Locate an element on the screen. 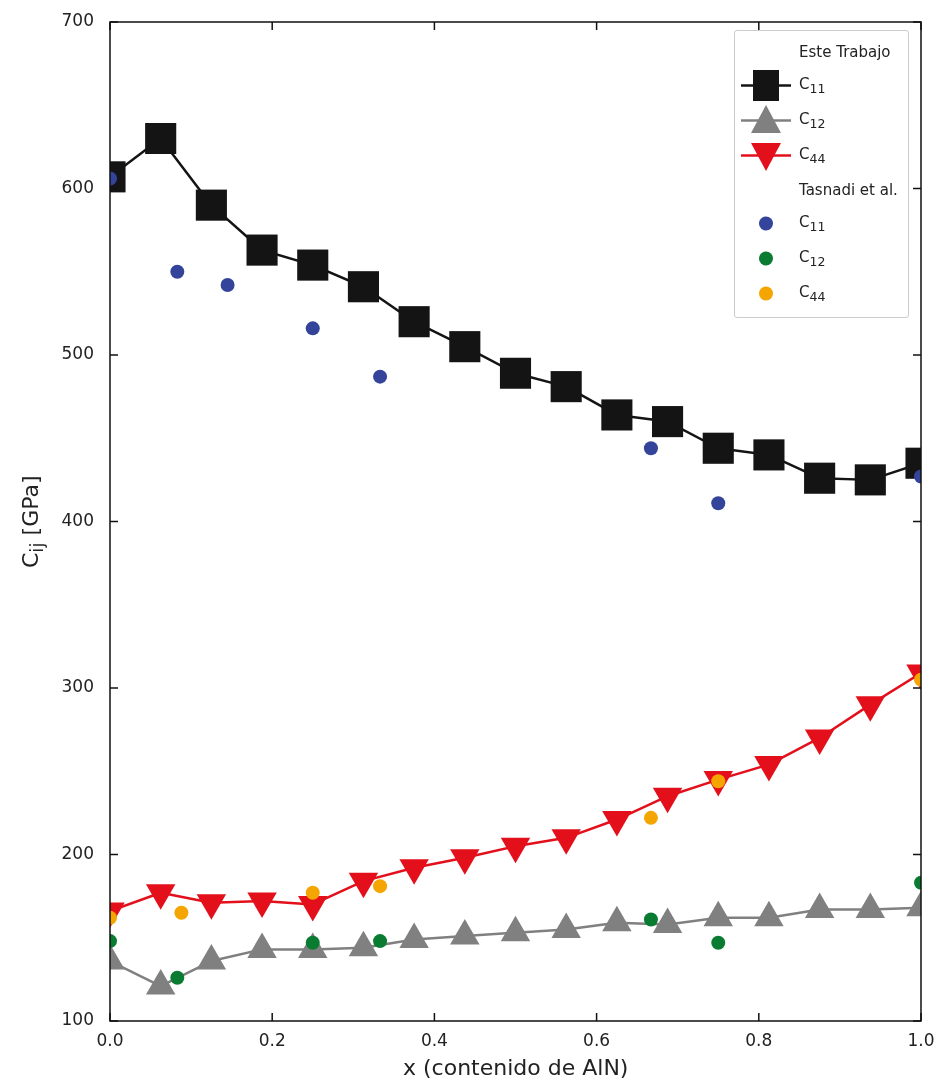 This screenshot has width=943, height=1091. legend-label: C$_{11}$ is located at coordinates (812, 85).